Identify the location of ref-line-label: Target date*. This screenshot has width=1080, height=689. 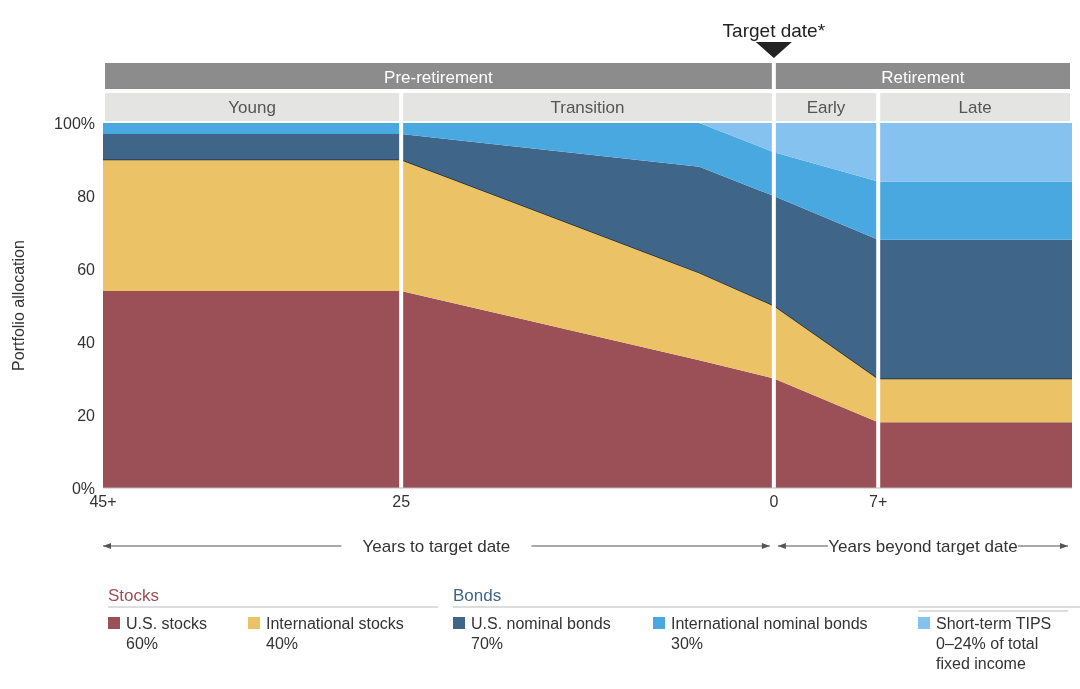
(774, 30).